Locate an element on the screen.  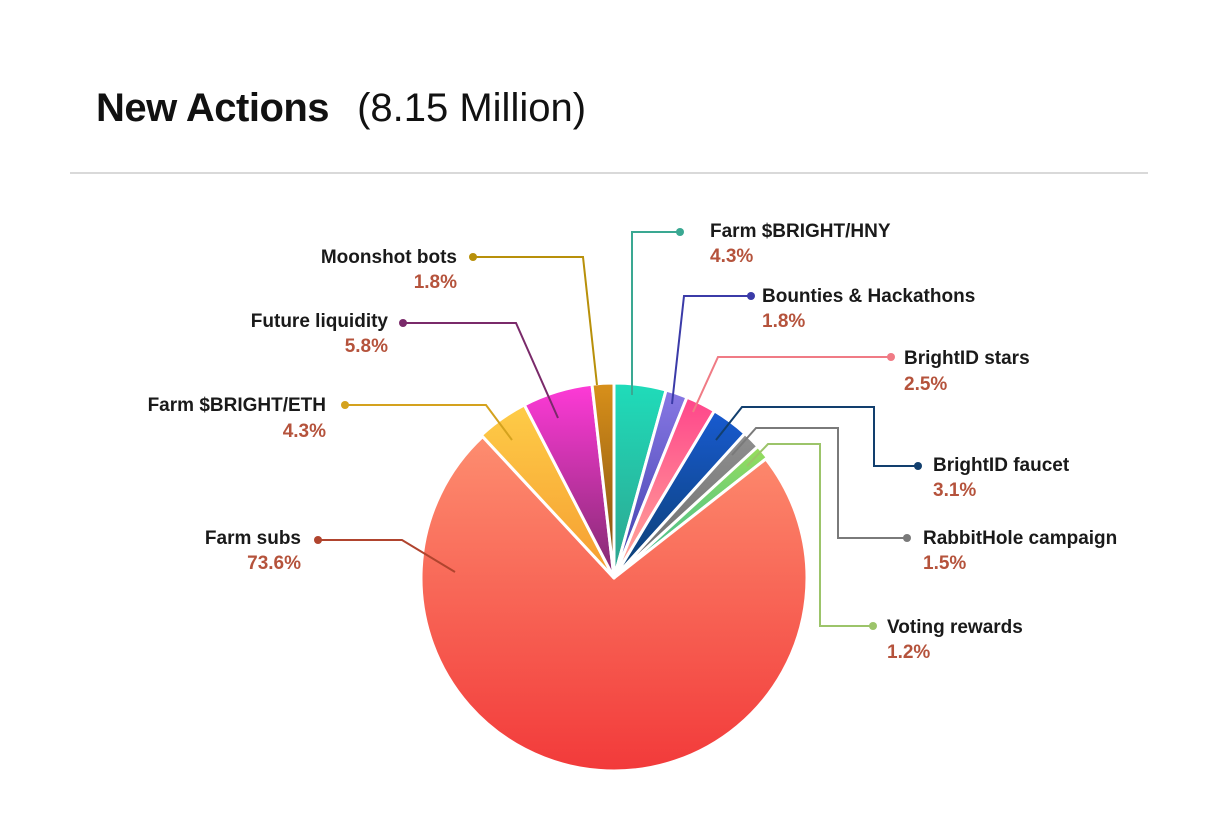
leader-dot-moonshot-bots is located at coordinates (473, 257).